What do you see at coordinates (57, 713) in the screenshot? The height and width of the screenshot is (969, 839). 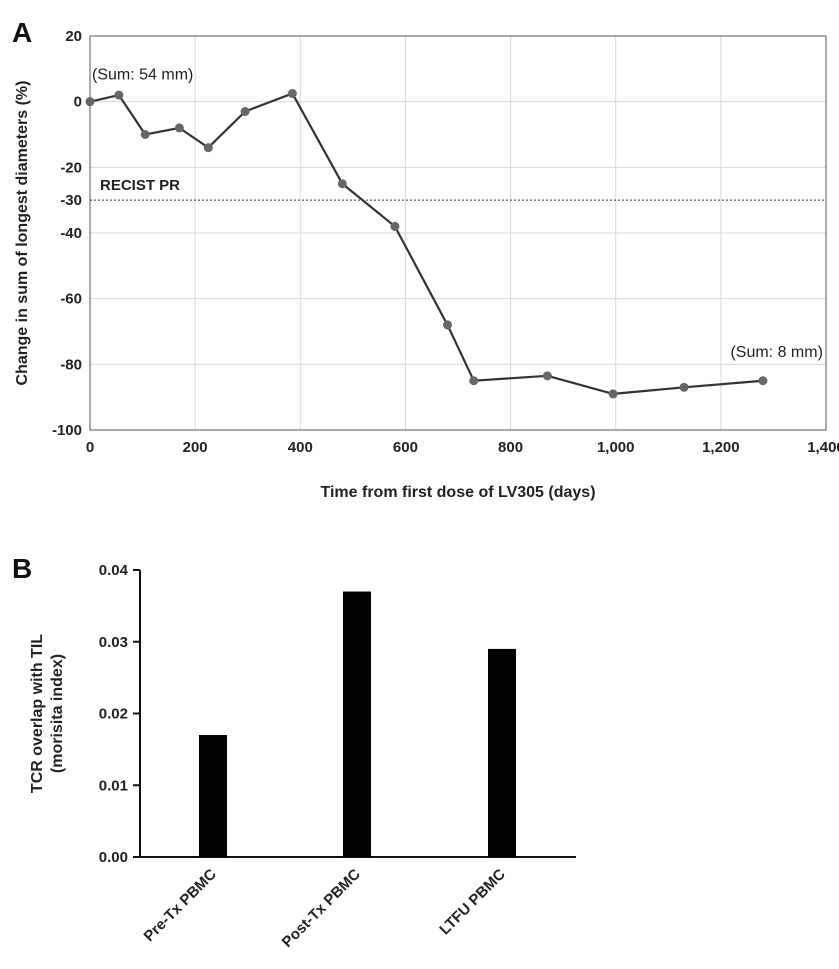 I see `panel-b-y-axis-subtitle: (morisita index)` at bounding box center [57, 713].